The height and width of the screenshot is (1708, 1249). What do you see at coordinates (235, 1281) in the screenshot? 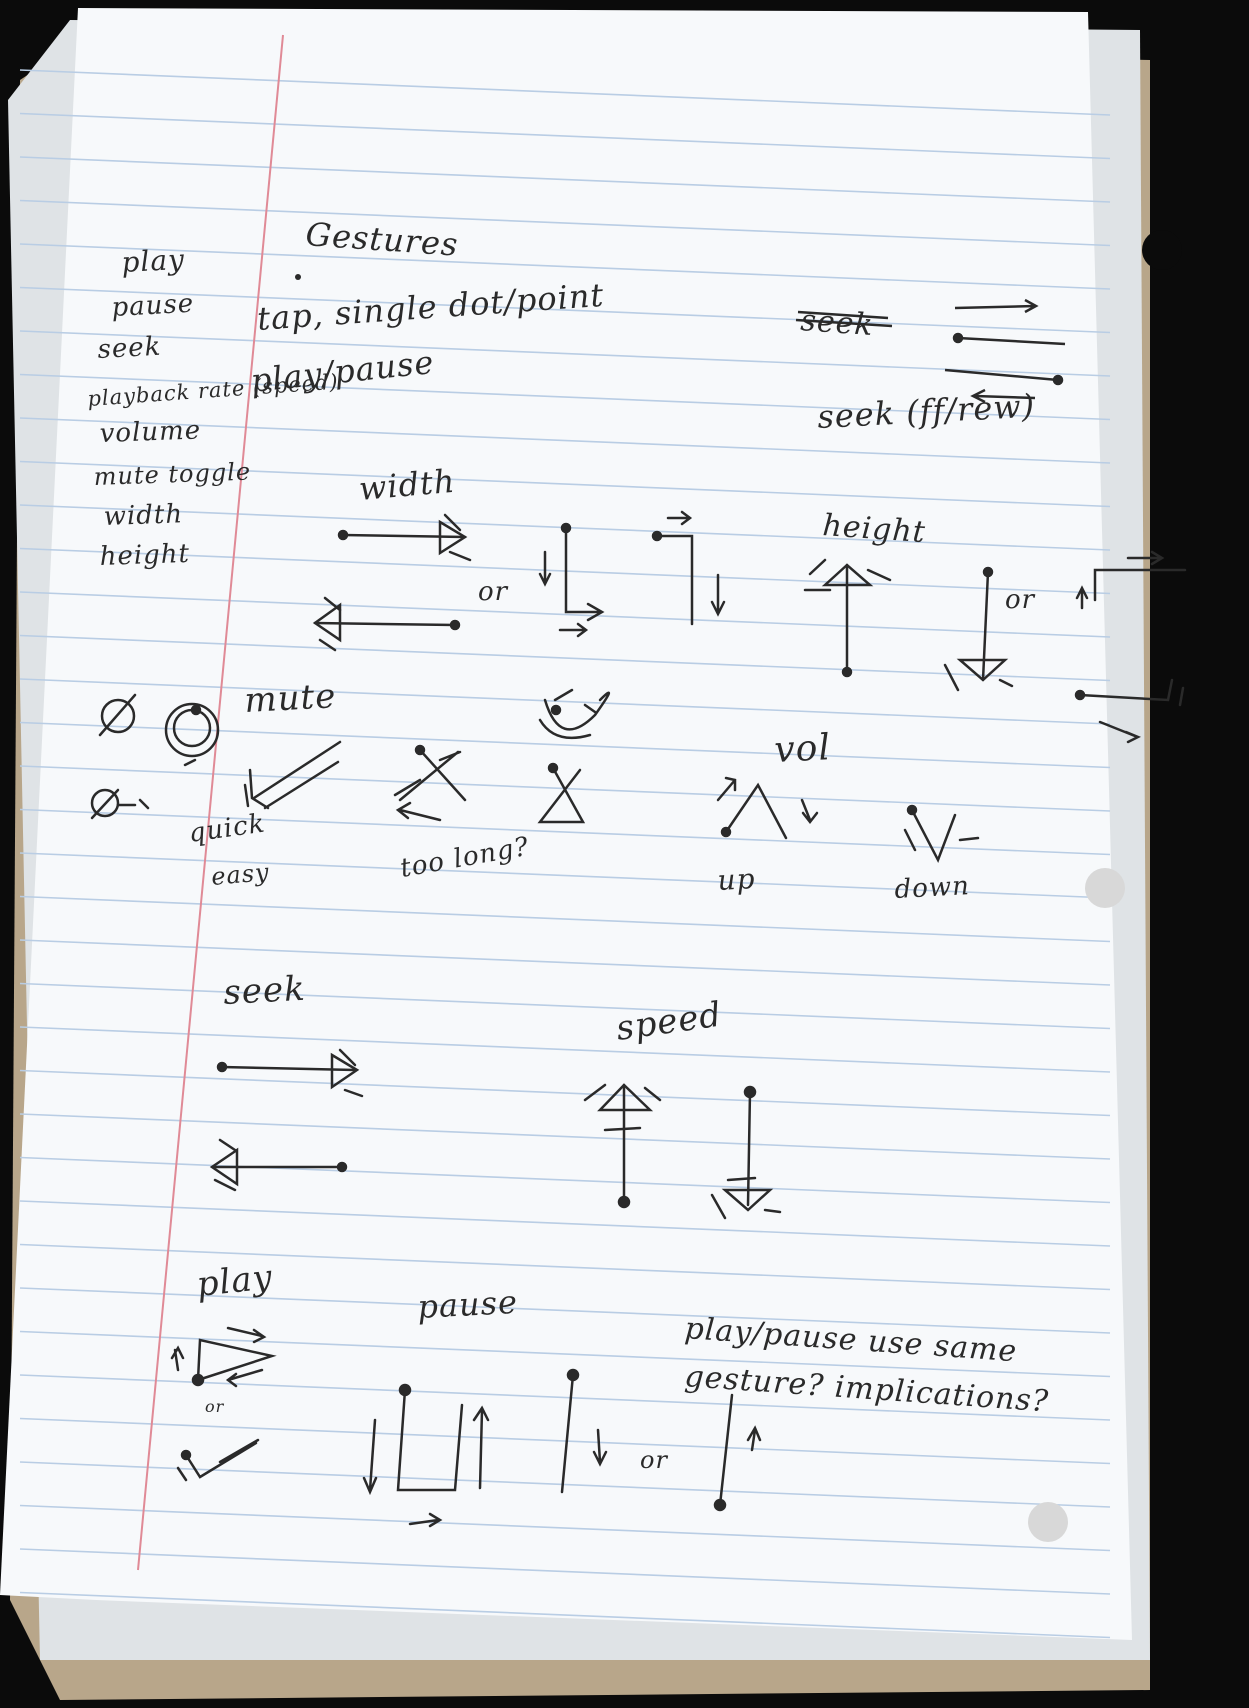
I see `label-play: play` at bounding box center [235, 1281].